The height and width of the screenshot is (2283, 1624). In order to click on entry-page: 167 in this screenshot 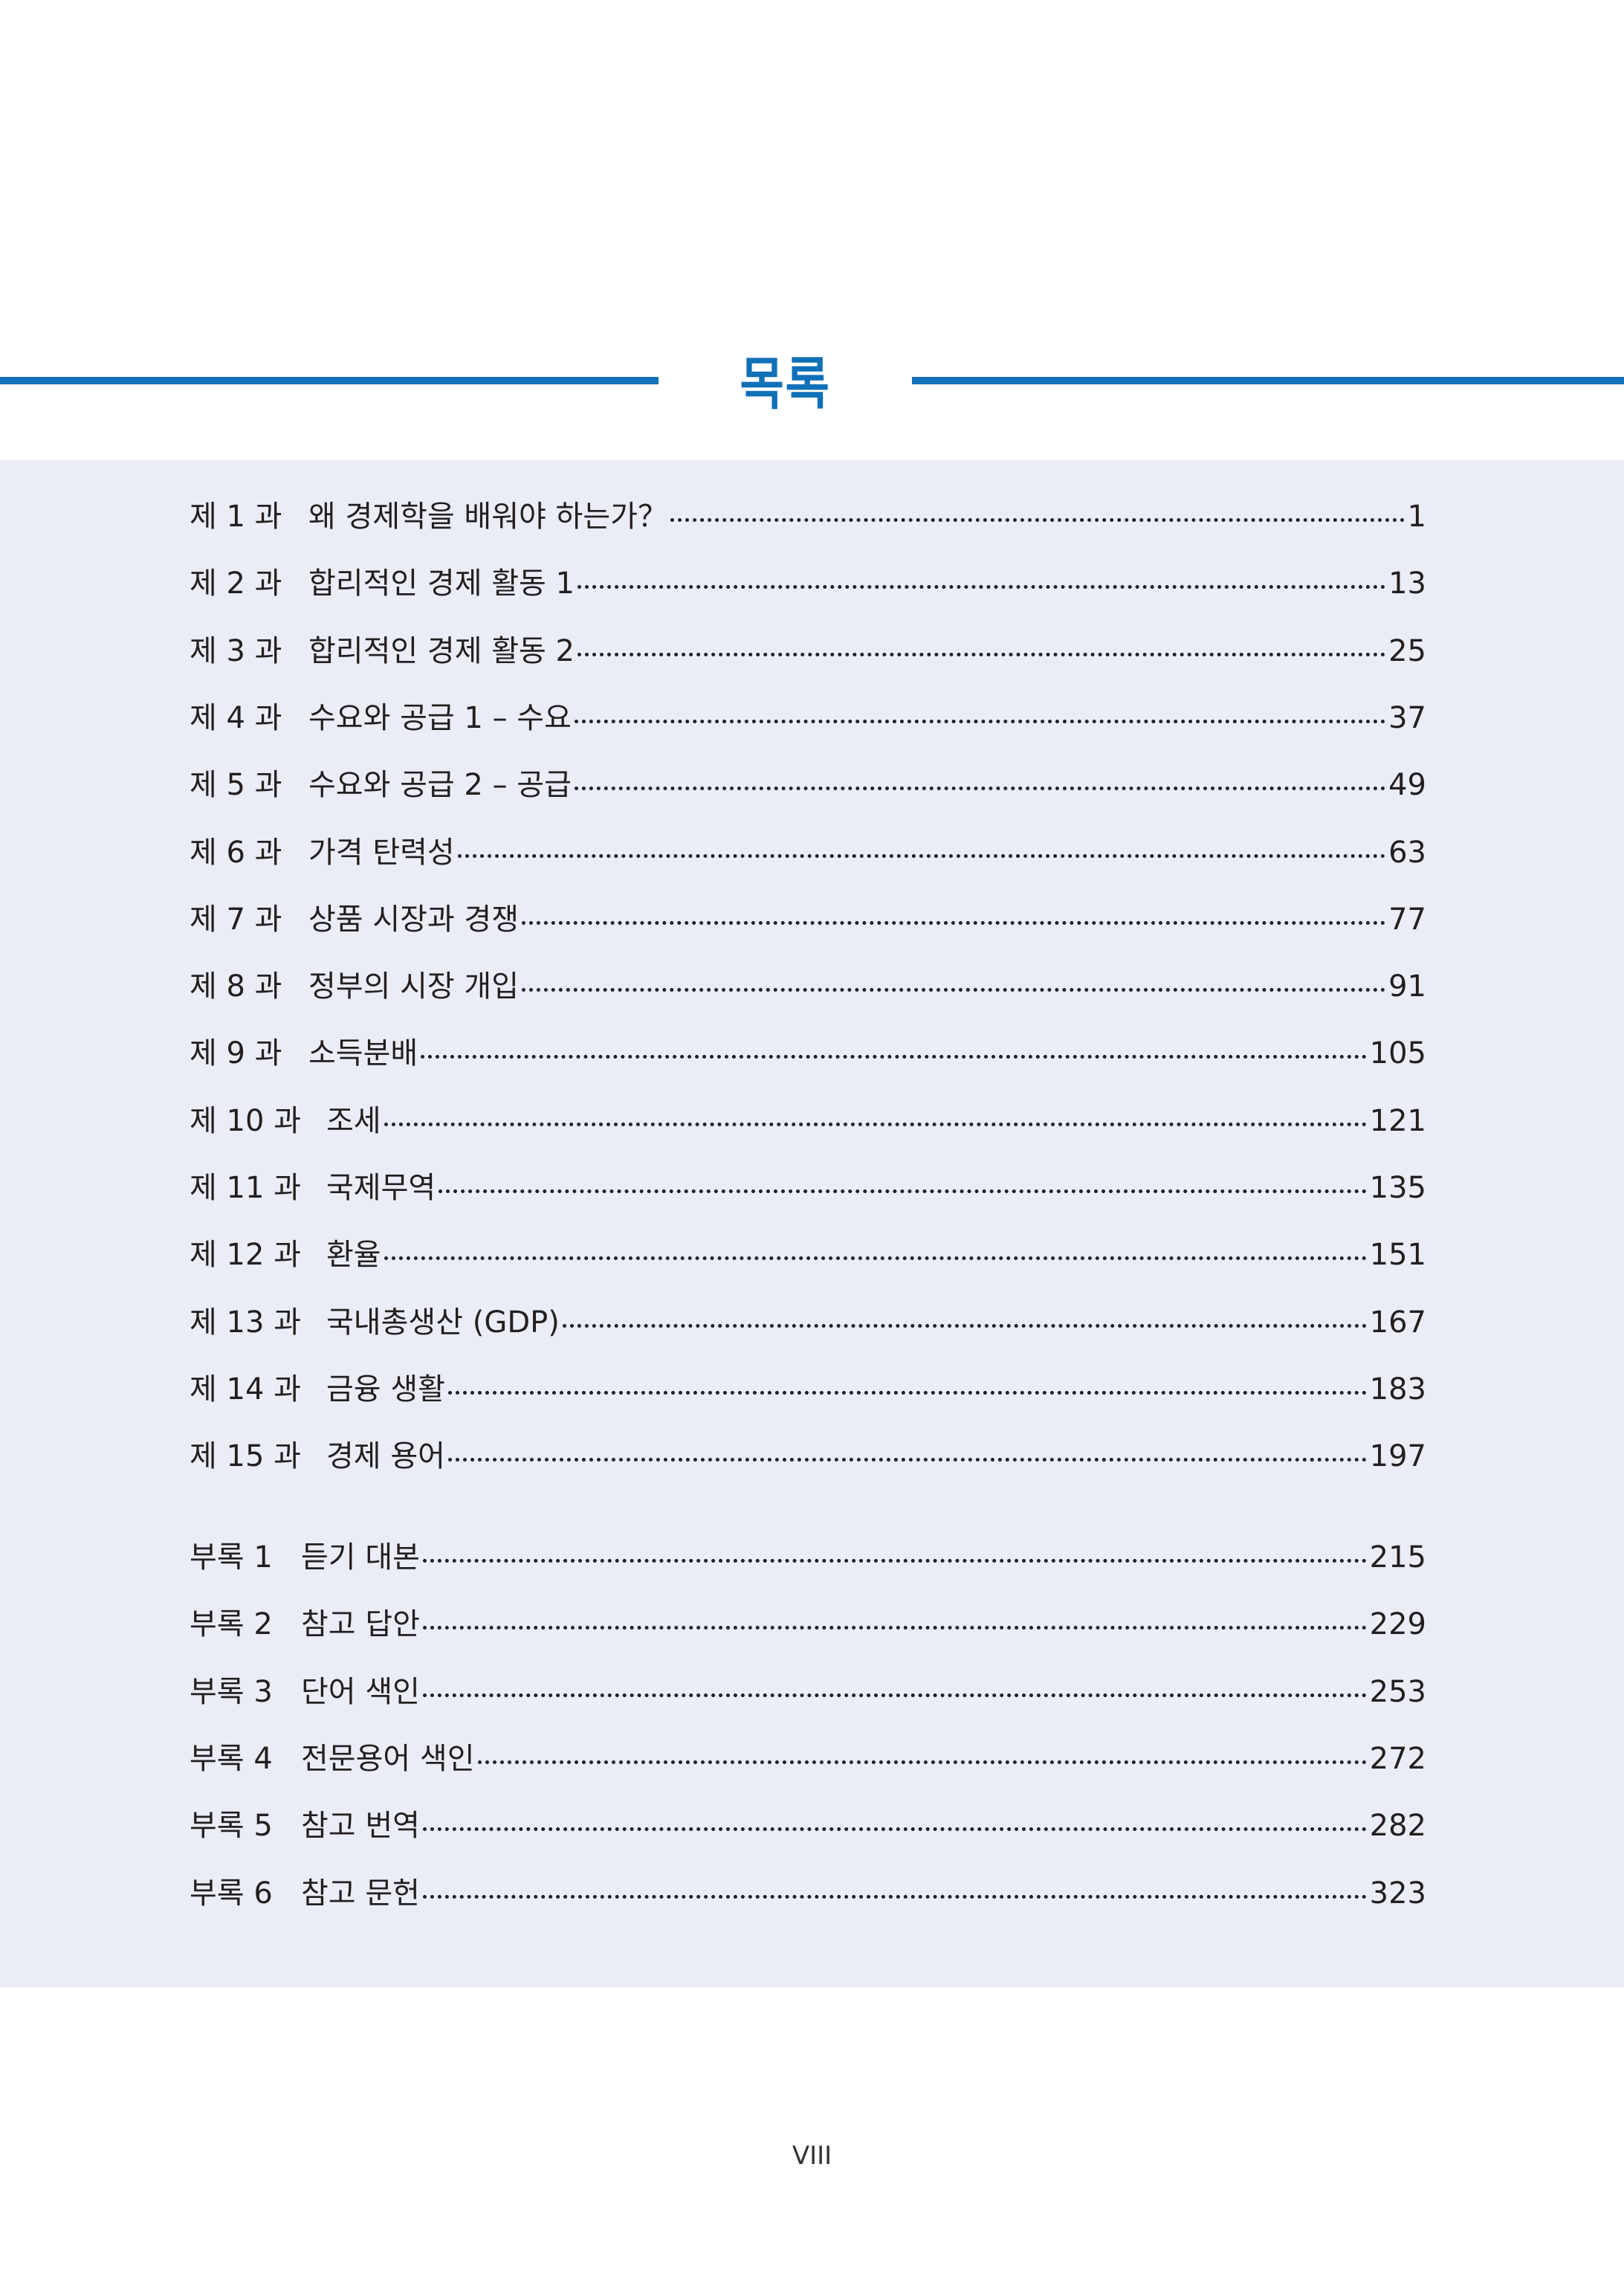, I will do `click(1398, 1322)`.